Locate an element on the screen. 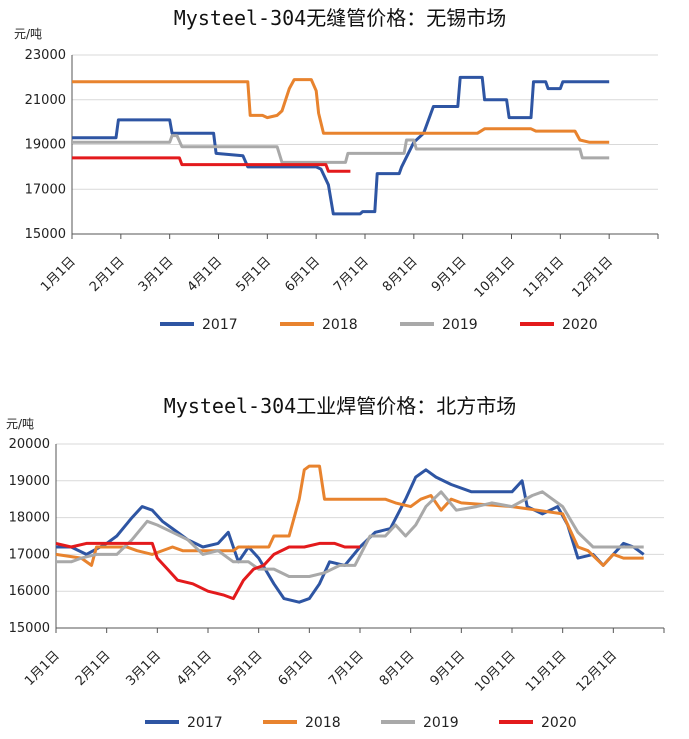 The image size is (689, 739). y-tick-label: 16000 is located at coordinates (29, 591).